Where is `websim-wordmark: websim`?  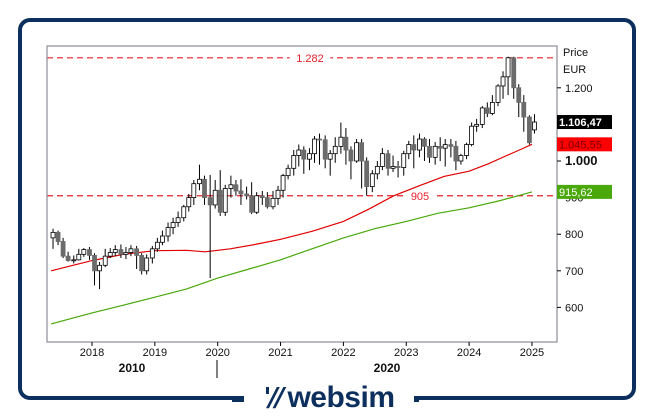
websim-wordmark: websim is located at coordinates (341, 397).